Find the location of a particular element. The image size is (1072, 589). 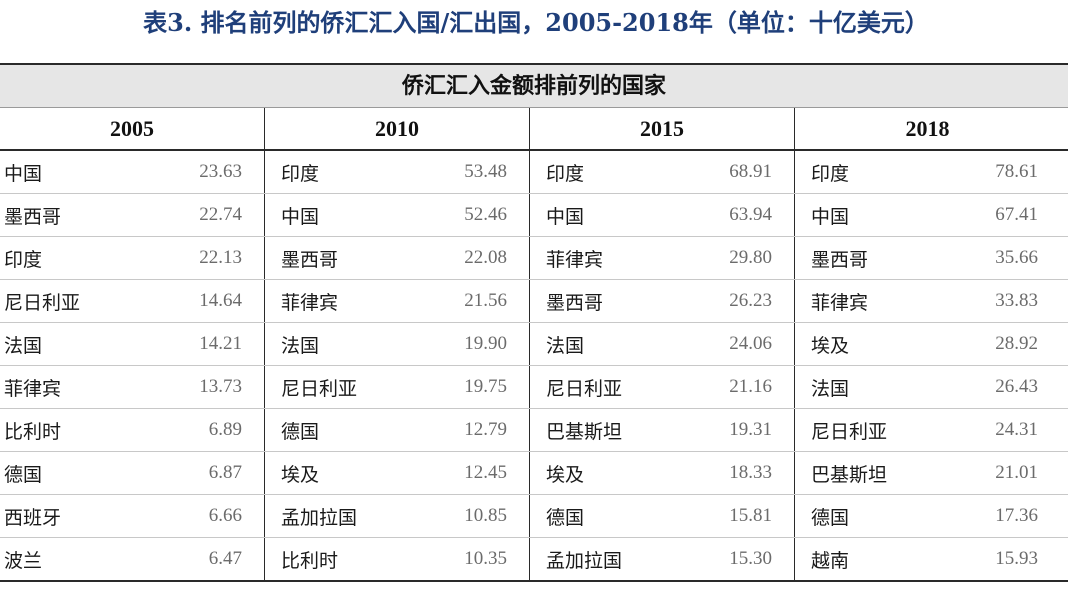

remittance-value: 19.31 is located at coordinates (750, 429).